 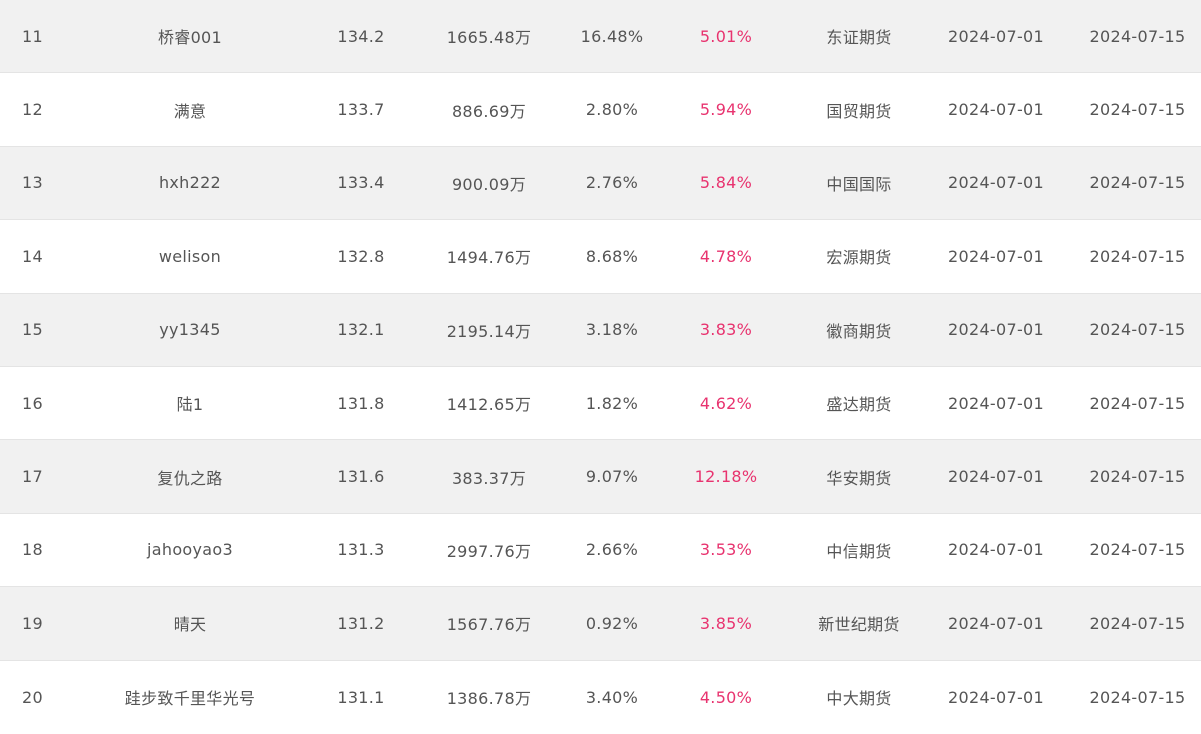 What do you see at coordinates (32, 183) in the screenshot?
I see `rank-cell: 13` at bounding box center [32, 183].